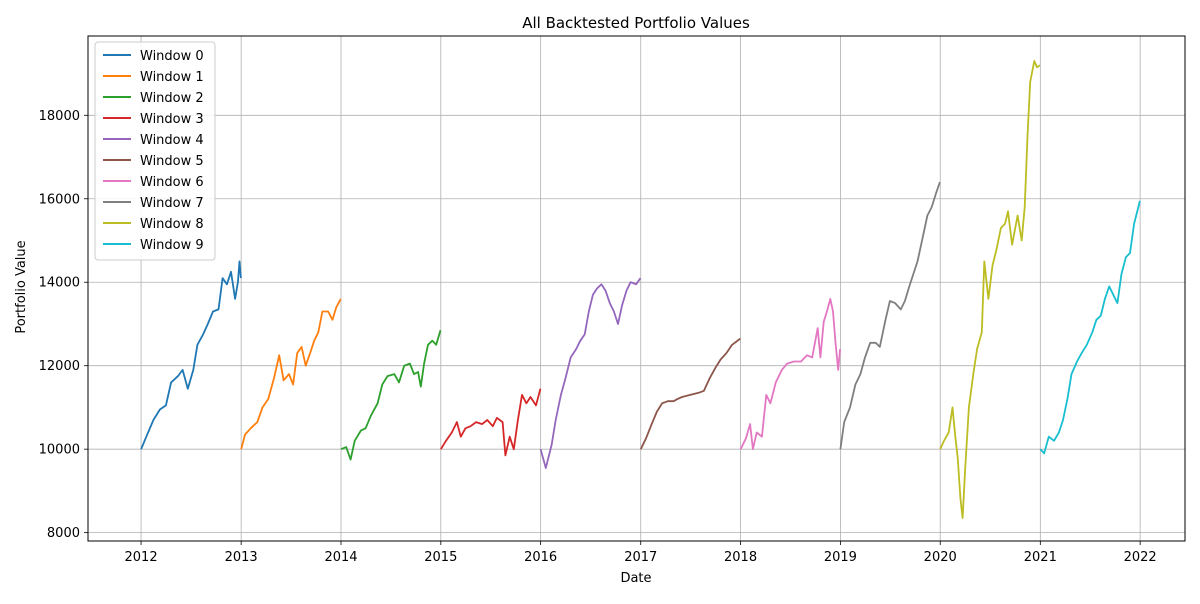 Image resolution: width=1200 pixels, height=604 pixels. Describe the element at coordinates (172, 77) in the screenshot. I see `legend-label-window-1: Window 1` at that location.